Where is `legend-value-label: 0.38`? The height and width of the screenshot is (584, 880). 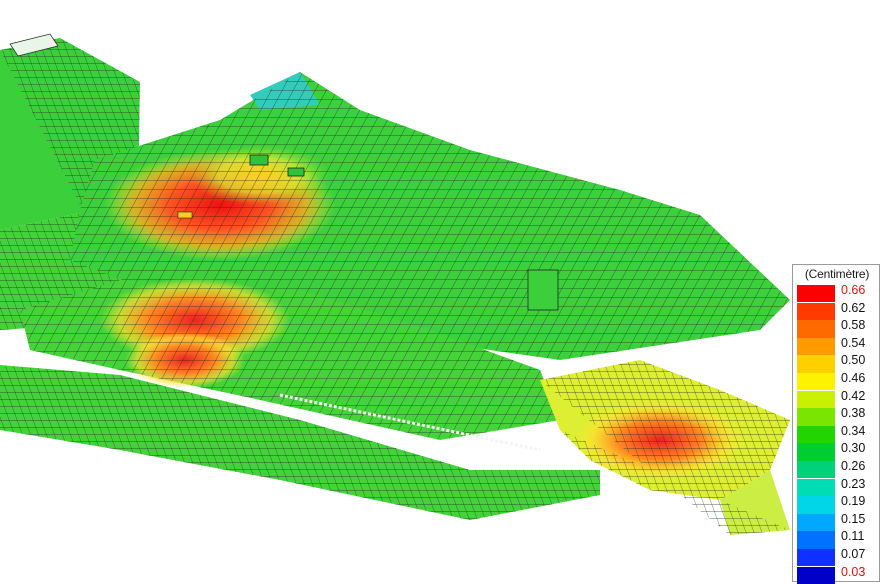
legend-value-label: 0.38 is located at coordinates (853, 413).